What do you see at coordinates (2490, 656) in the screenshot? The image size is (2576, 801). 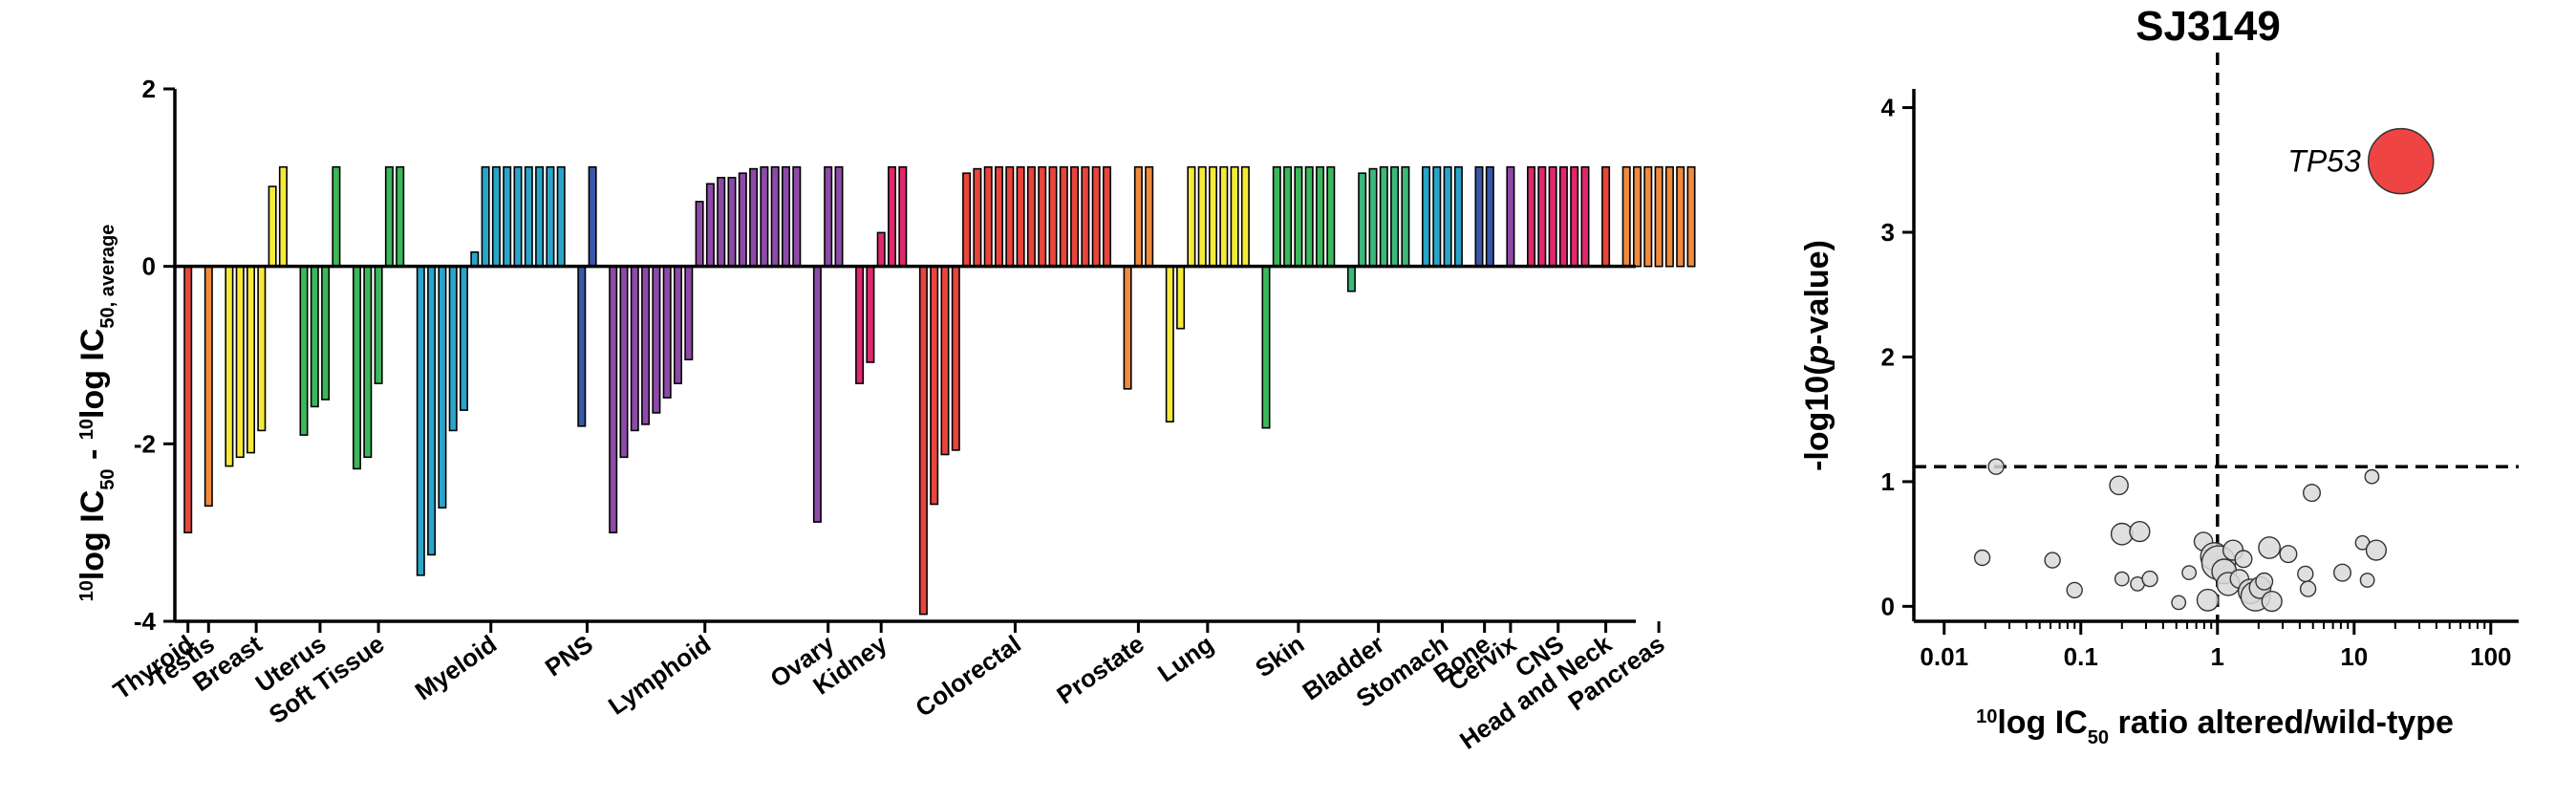 I see `x-tick-label: 100` at bounding box center [2490, 656].